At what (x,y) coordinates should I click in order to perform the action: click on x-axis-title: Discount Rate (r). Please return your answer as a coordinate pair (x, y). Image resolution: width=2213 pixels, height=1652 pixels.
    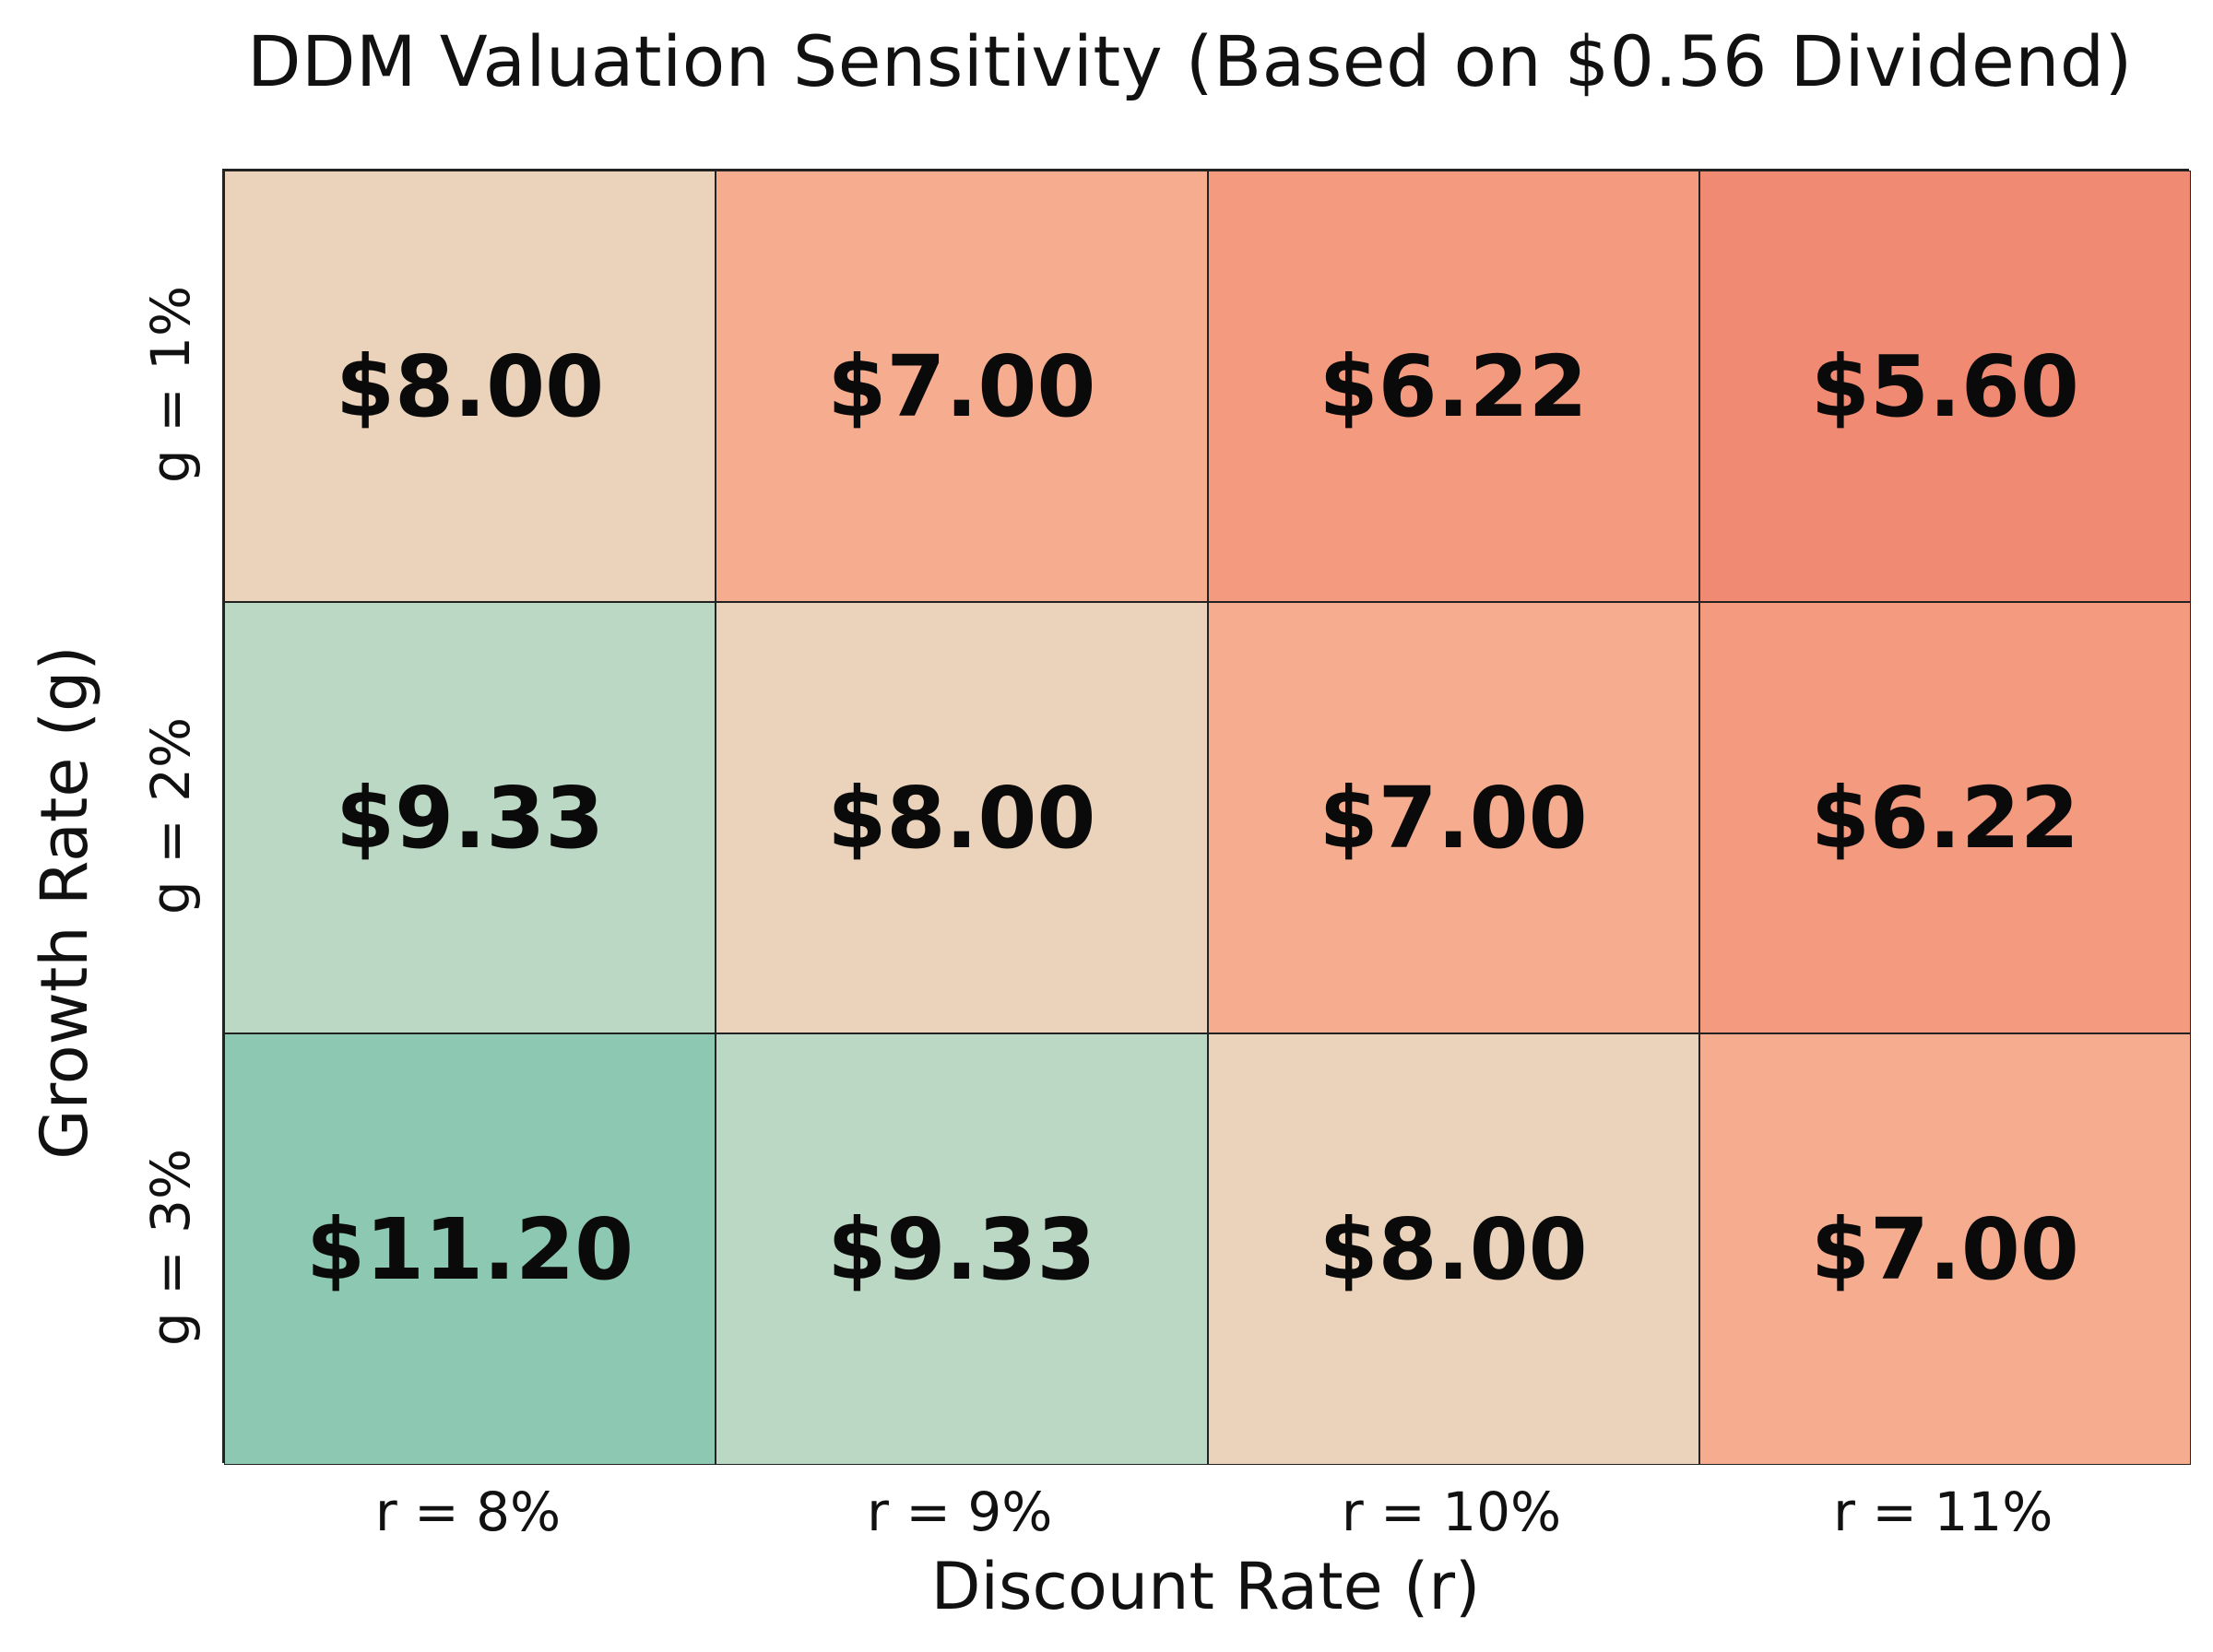
    Looking at the image, I should click on (1205, 1586).